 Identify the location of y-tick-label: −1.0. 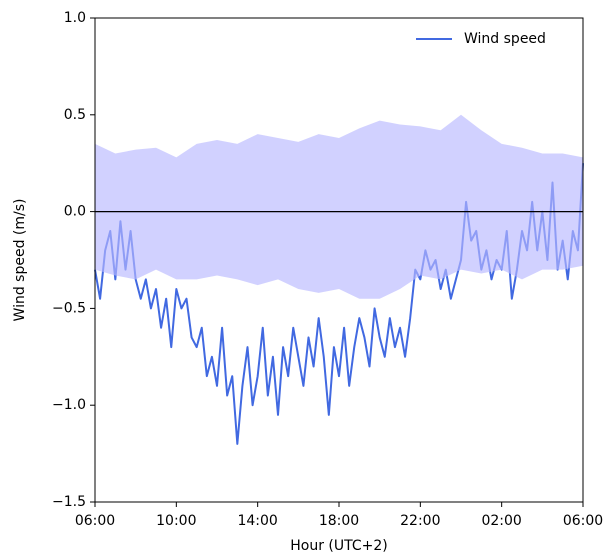
(69, 405).